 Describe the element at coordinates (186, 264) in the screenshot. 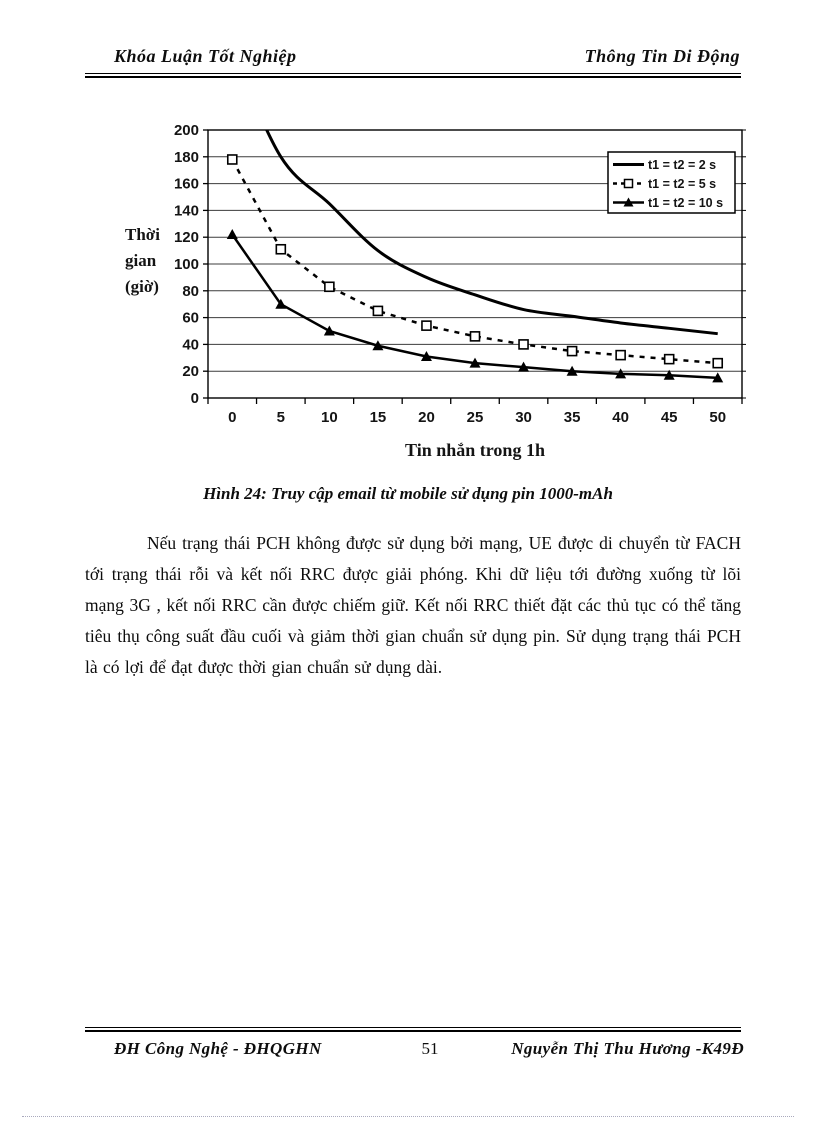

I see `y-tick-label: 100` at that location.